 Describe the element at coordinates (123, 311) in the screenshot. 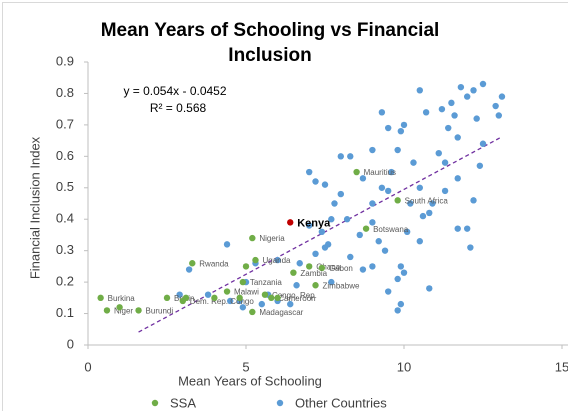

I see `point-label: Niger` at that location.